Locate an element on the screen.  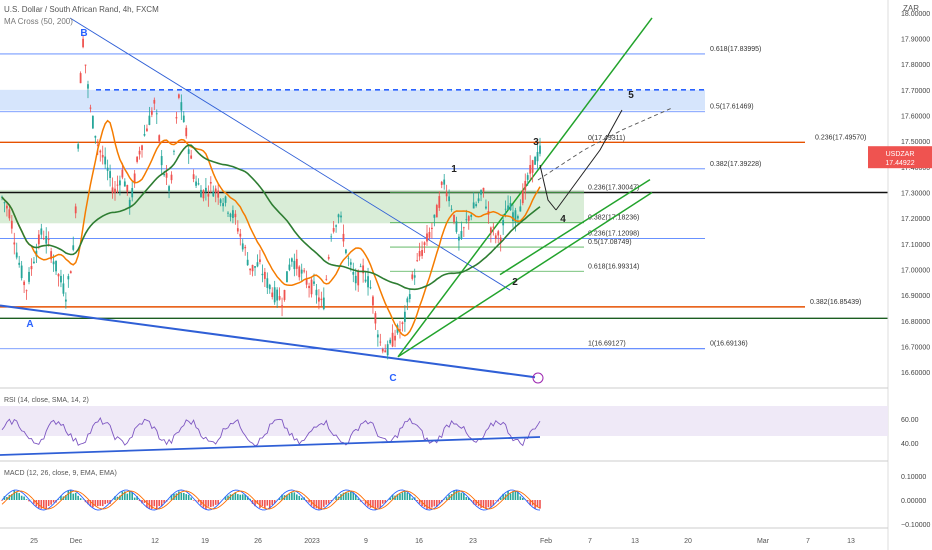
y-tick-2: 17.80000 is located at coordinates (915, 65).